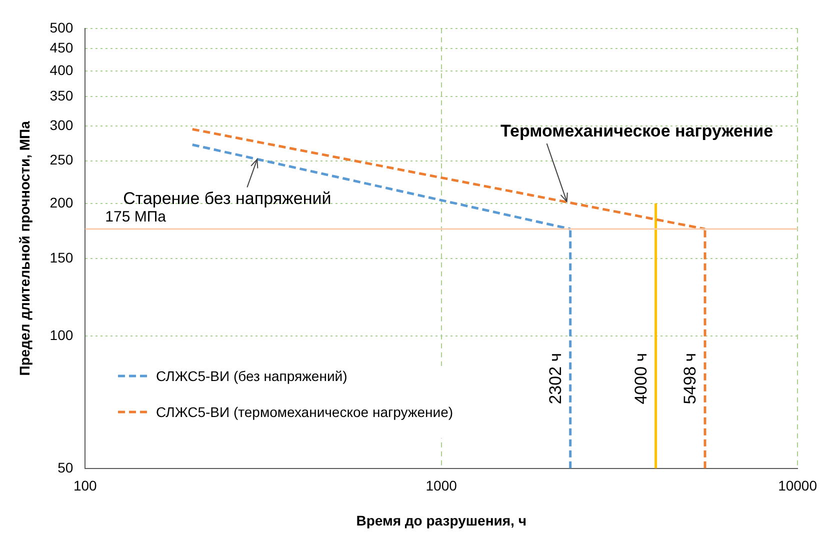 The width and height of the screenshot is (835, 547). What do you see at coordinates (62, 47) in the screenshot?
I see `y-tick-label: 450` at bounding box center [62, 47].